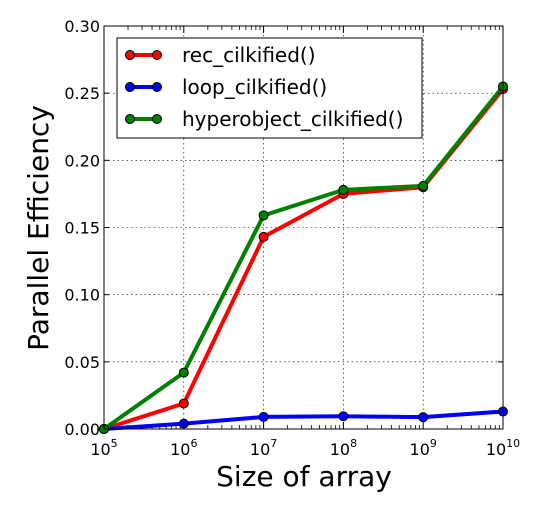 Image resolution: width=545 pixels, height=513 pixels. Describe the element at coordinates (82, 93) in the screenshot. I see `y-tick-label: 0.25` at that location.